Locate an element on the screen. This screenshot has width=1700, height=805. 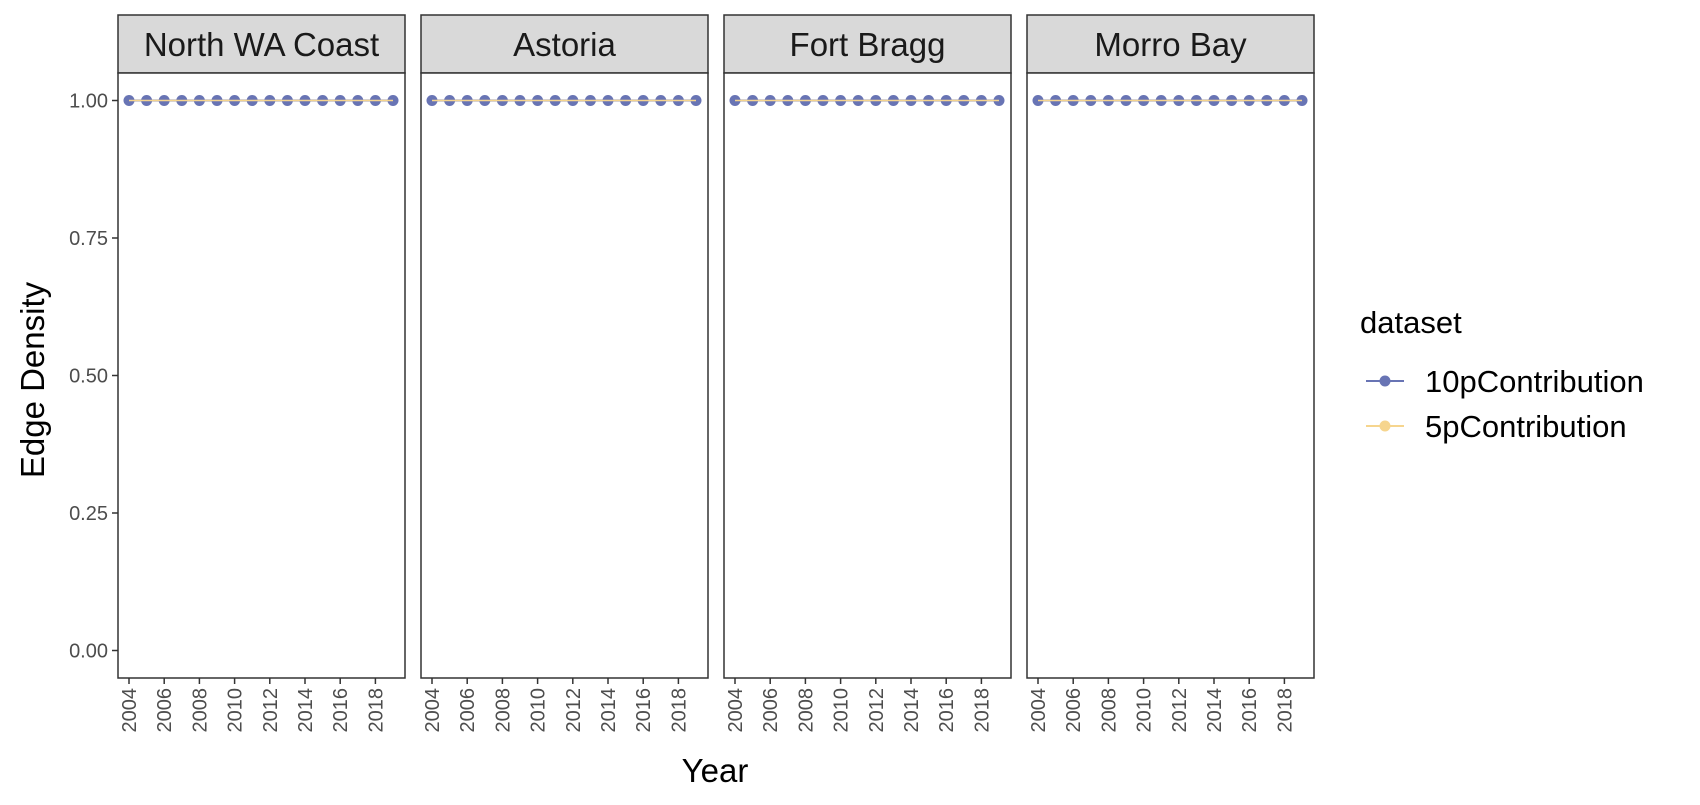
legend: dataset 10pContribution 5pContribution is located at coordinates (1502, 374).